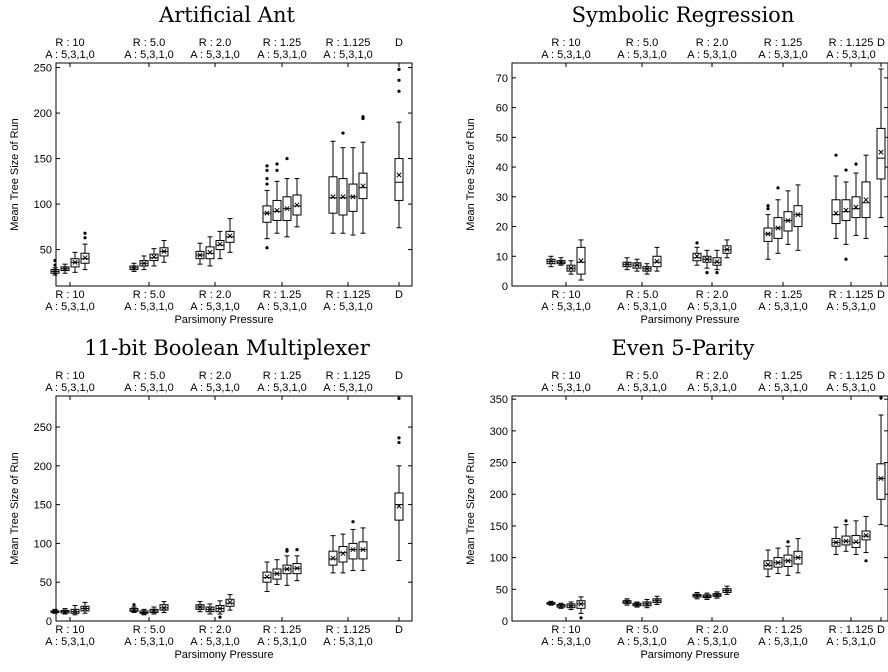  Describe the element at coordinates (689, 655) in the screenshot. I see `x-axis-label: Parsimony Pressure` at that location.